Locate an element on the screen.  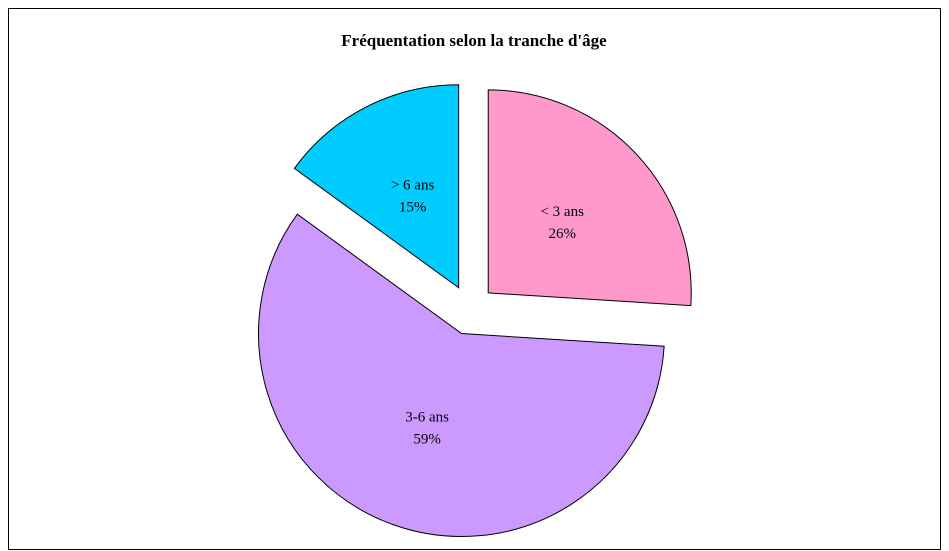
slice-value-label: 26% is located at coordinates (562, 234).